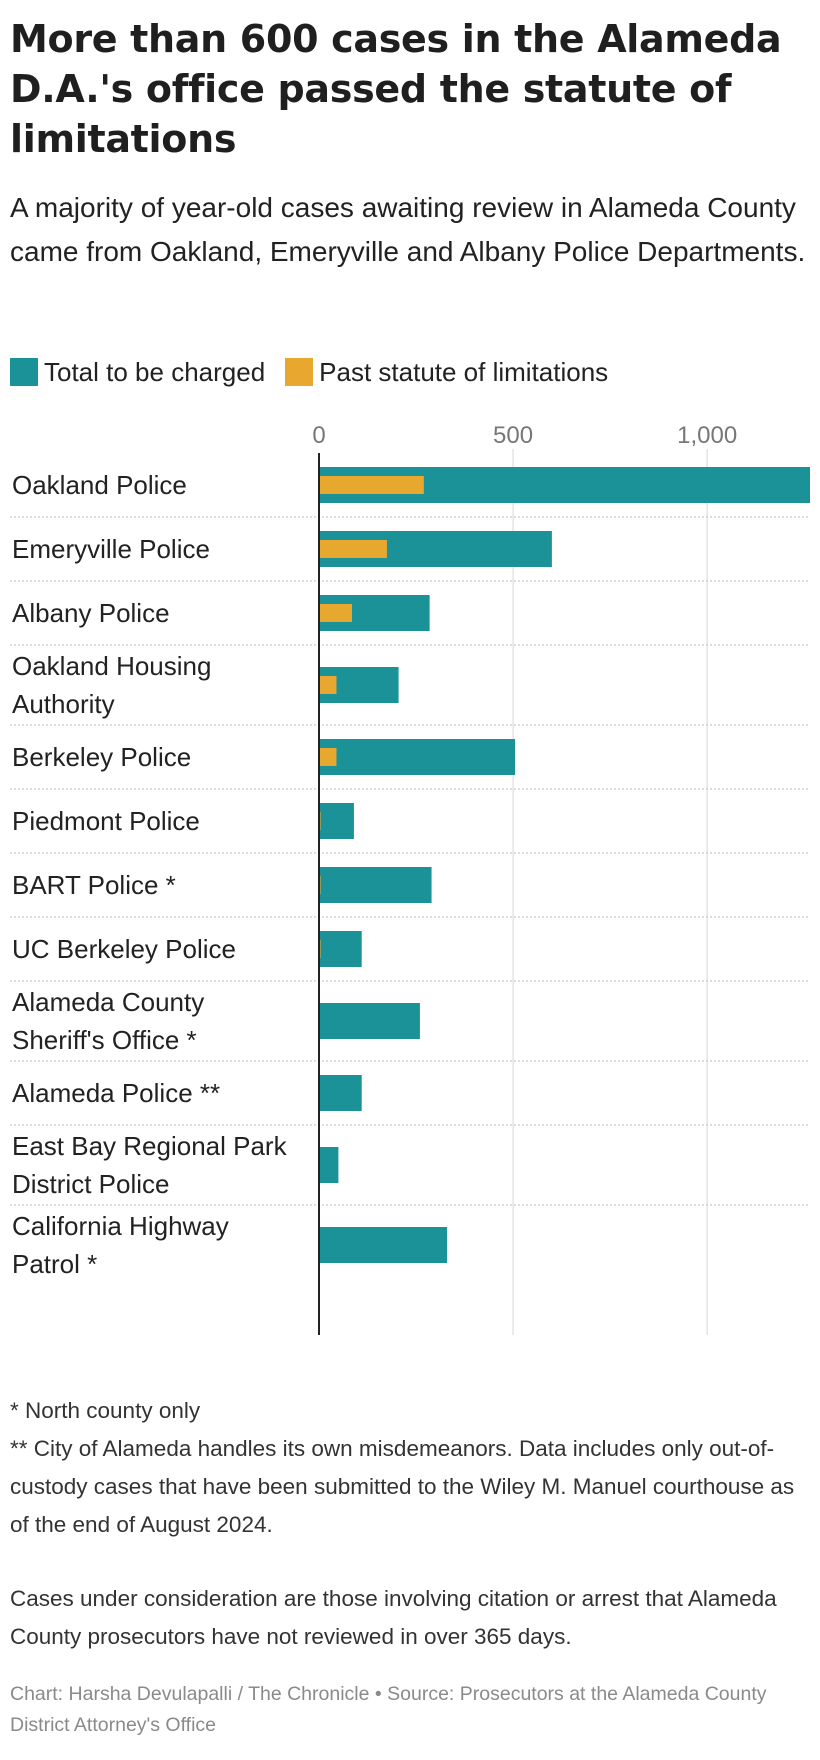 The width and height of the screenshot is (820, 1760). What do you see at coordinates (55, 1264) in the screenshot?
I see `category-label-line: Patrol *` at bounding box center [55, 1264].